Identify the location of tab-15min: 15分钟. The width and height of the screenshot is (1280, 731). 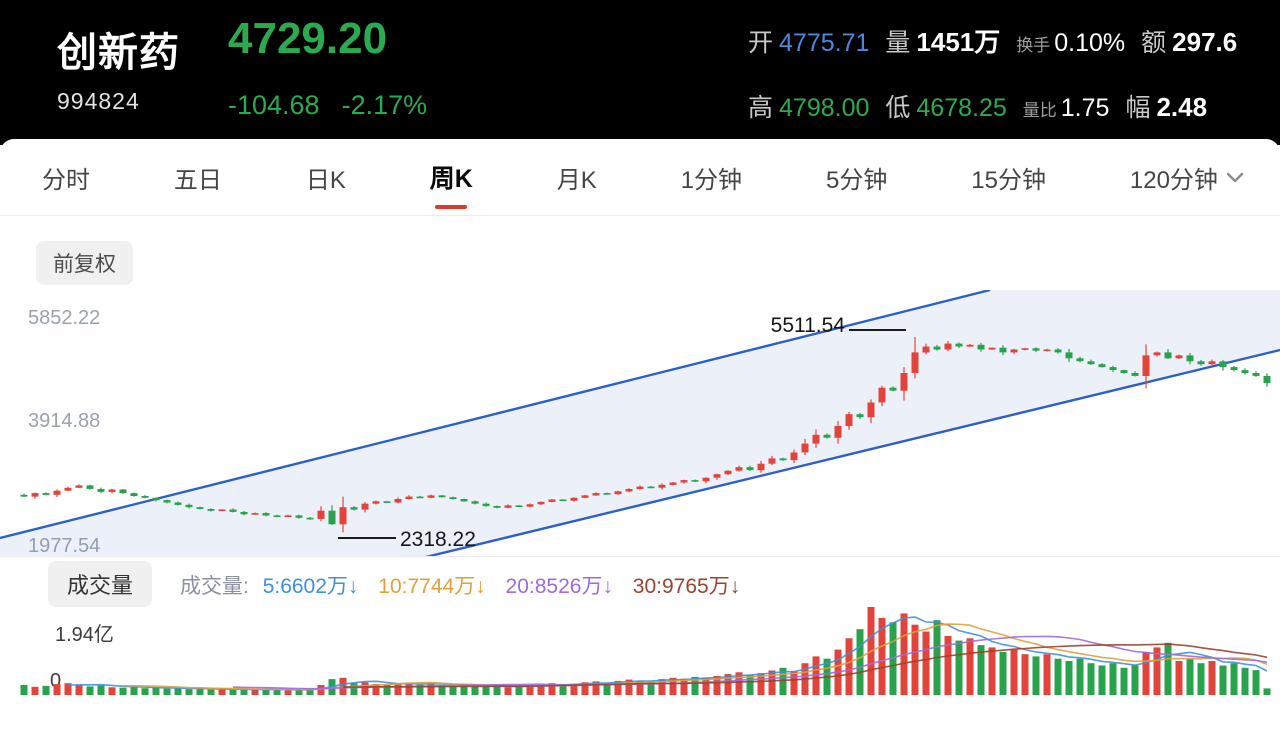
(1008, 180).